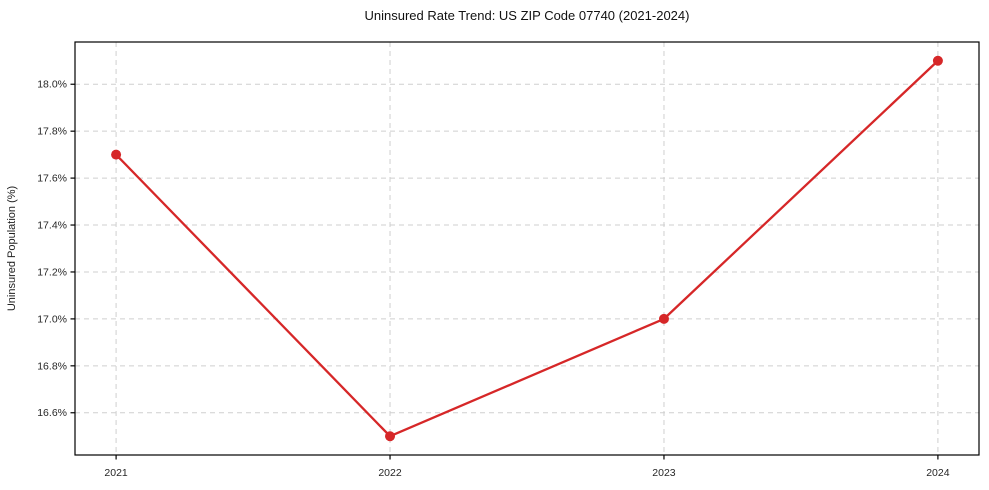 This screenshot has height=490, width=989. I want to click on y-axis-label: Uninsured Population (%), so click(12, 248).